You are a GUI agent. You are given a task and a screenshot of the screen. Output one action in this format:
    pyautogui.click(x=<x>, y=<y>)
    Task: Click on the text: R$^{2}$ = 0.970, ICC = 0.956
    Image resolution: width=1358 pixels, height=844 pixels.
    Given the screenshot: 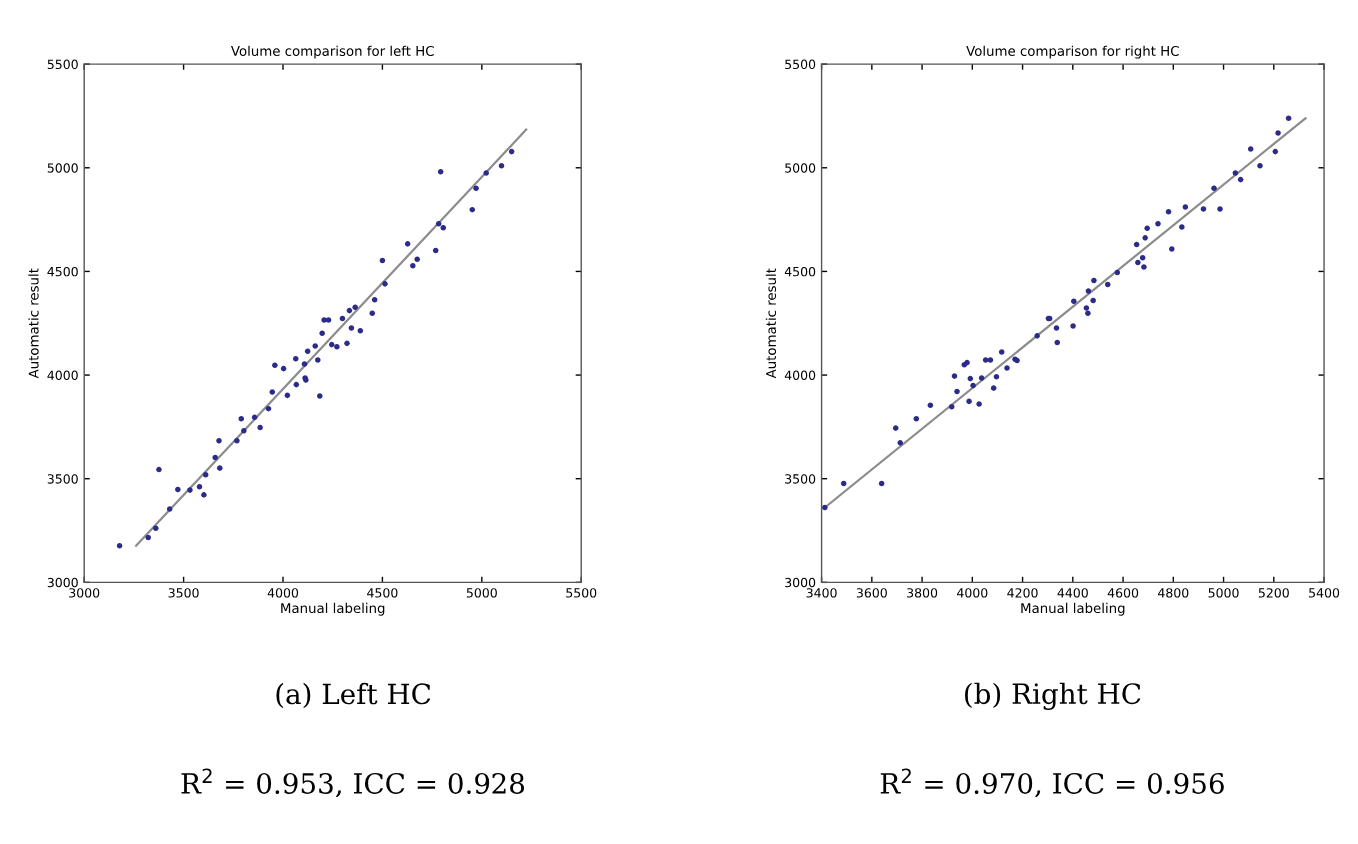 What is the action you would take?
    pyautogui.click(x=1052, y=783)
    